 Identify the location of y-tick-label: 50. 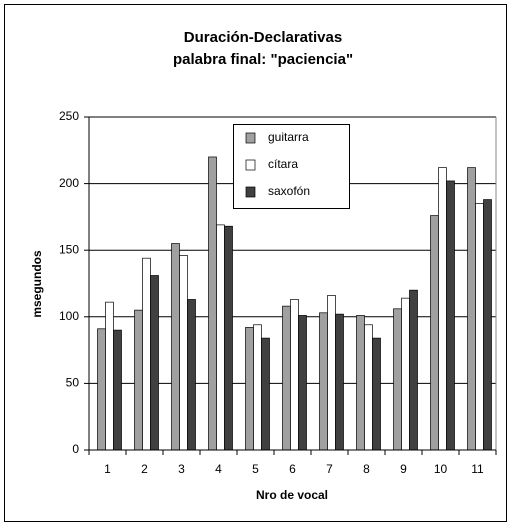
(73, 383).